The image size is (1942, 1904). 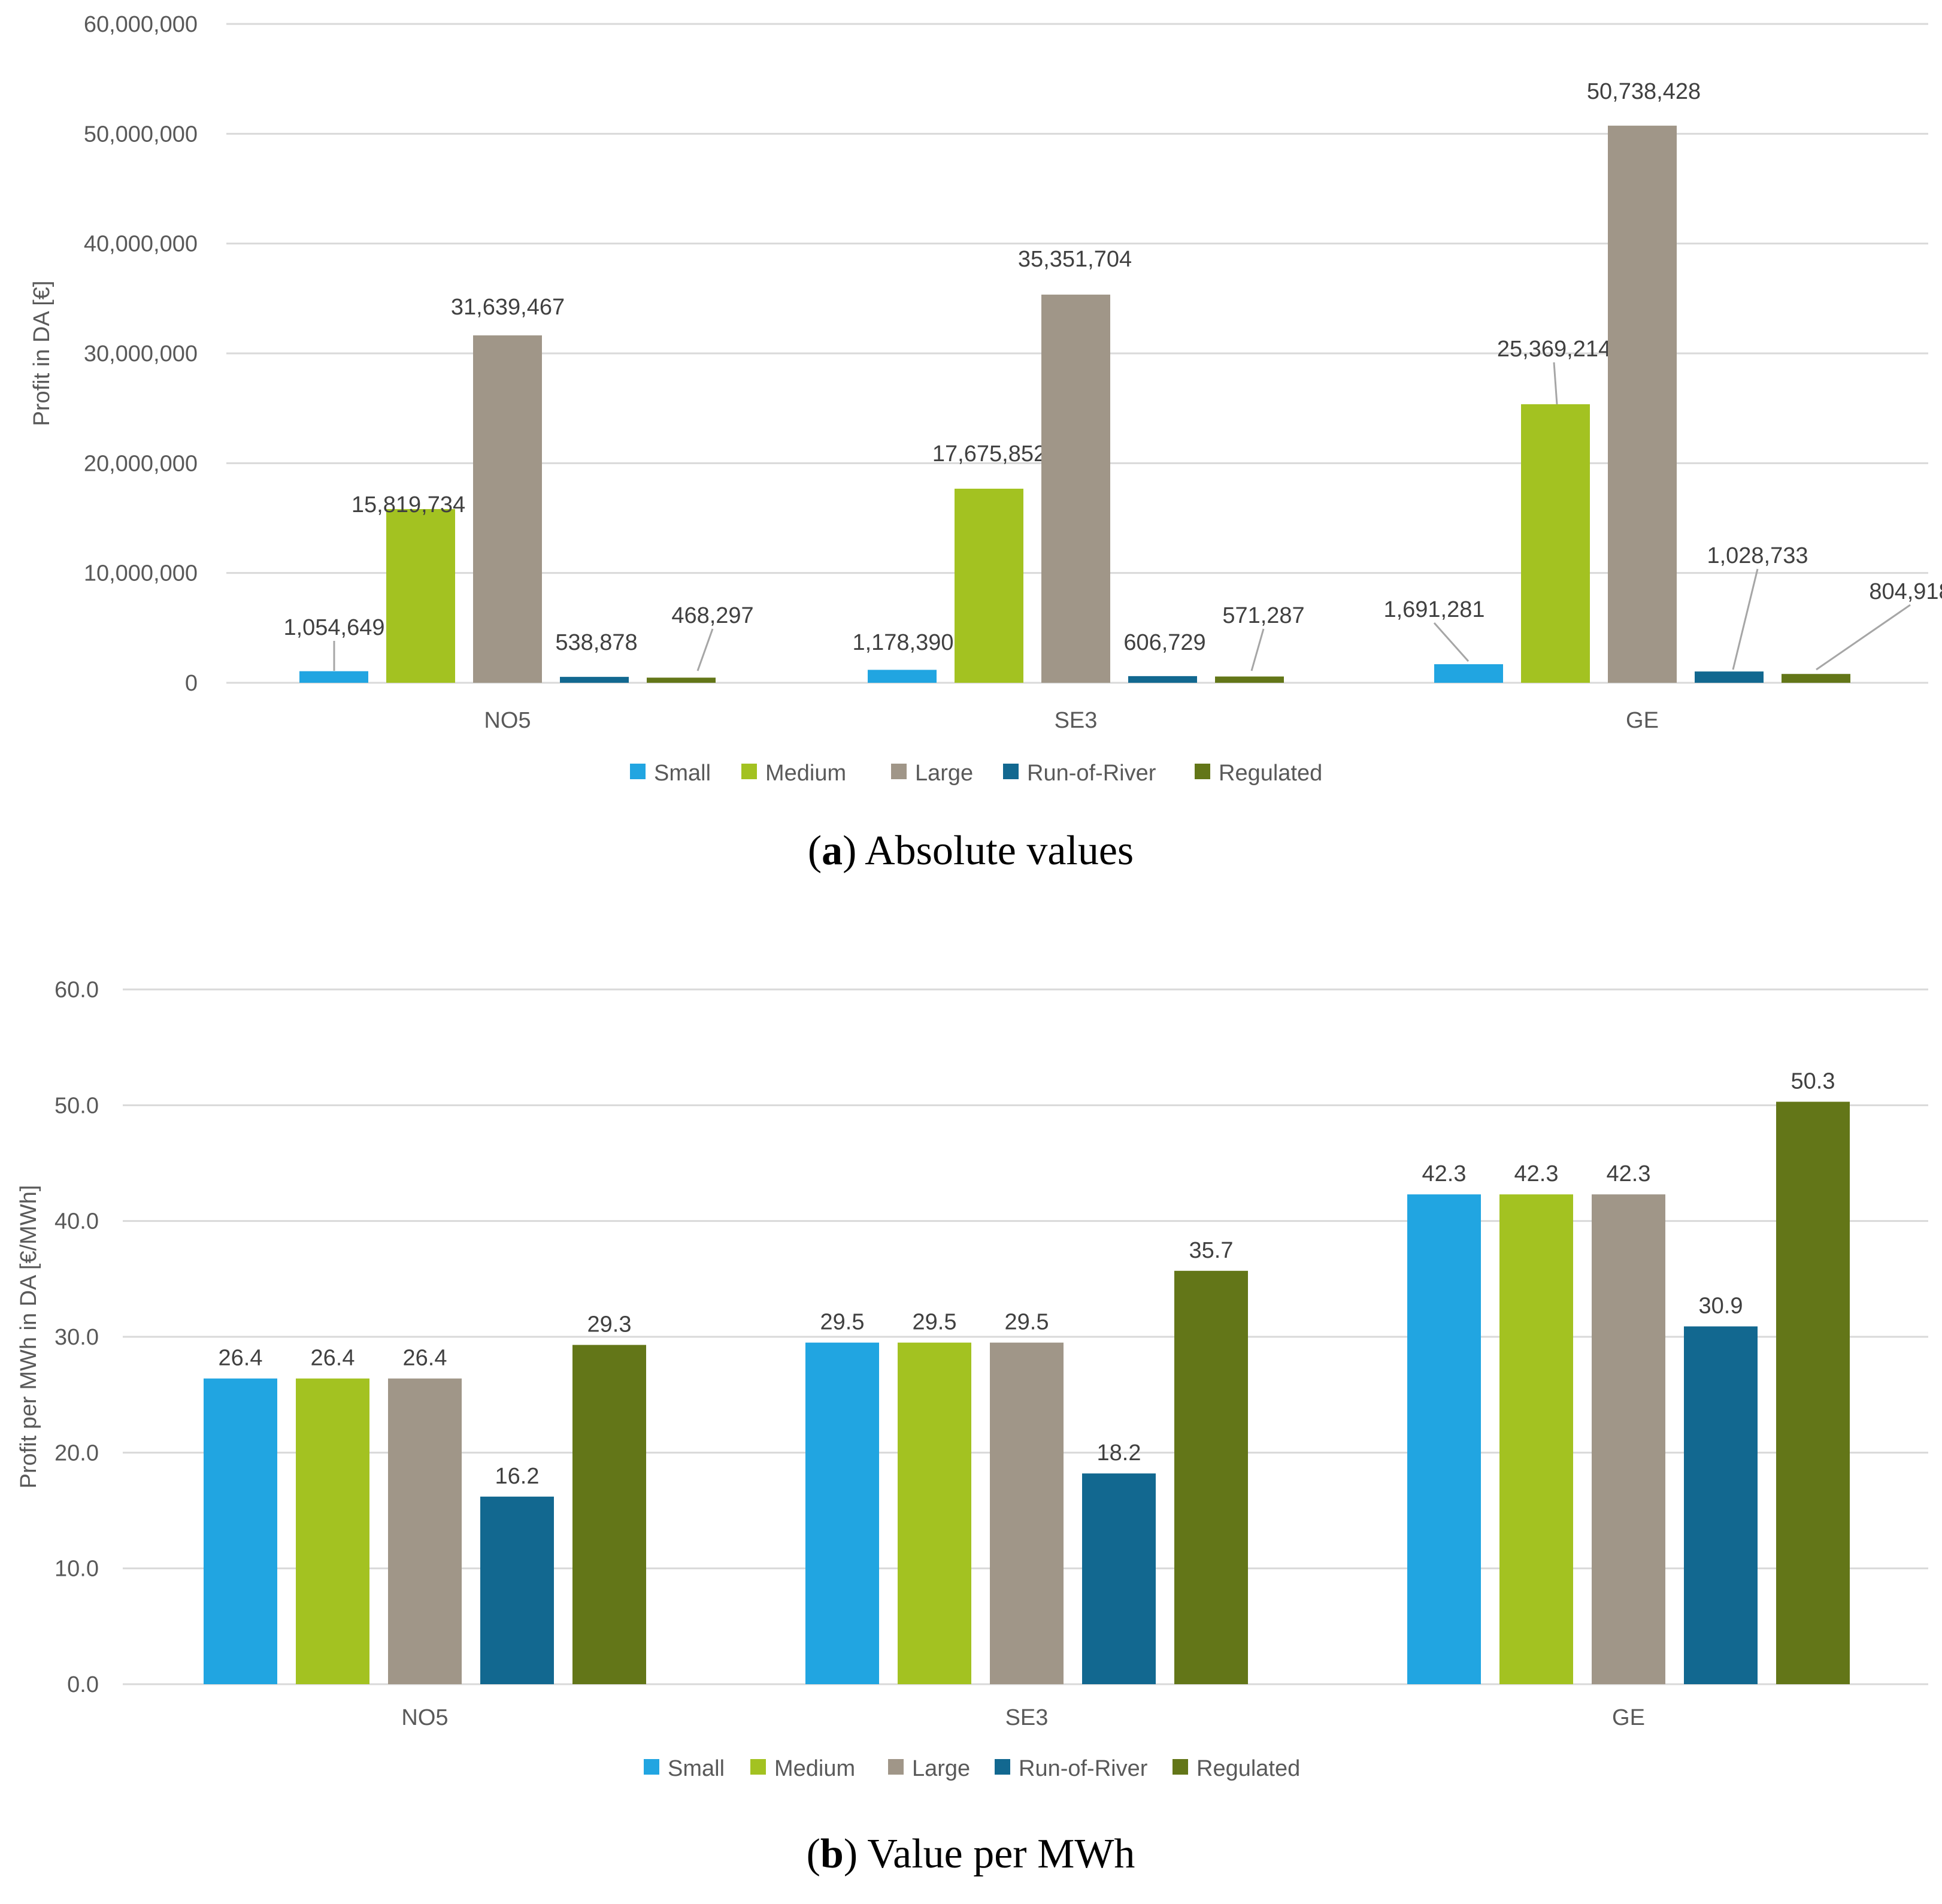 What do you see at coordinates (28, 1337) in the screenshot?
I see `y-axis-title: Profit per MWh in DA [€/MWh]` at bounding box center [28, 1337].